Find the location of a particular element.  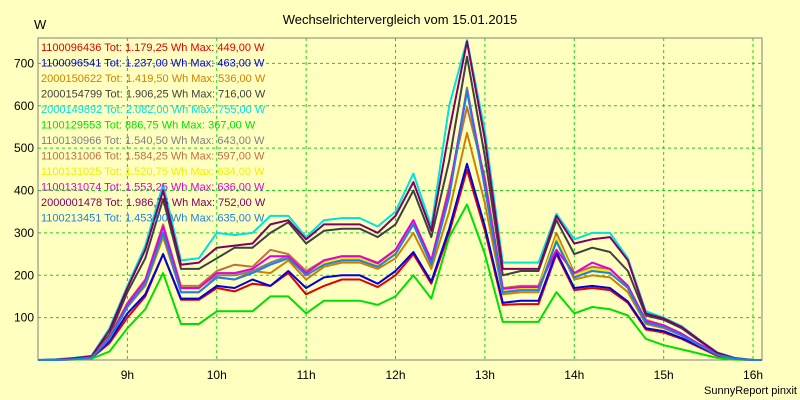

chart-title: Wechselrichtervergleich vom 15.01.2015 is located at coordinates (400, 19).